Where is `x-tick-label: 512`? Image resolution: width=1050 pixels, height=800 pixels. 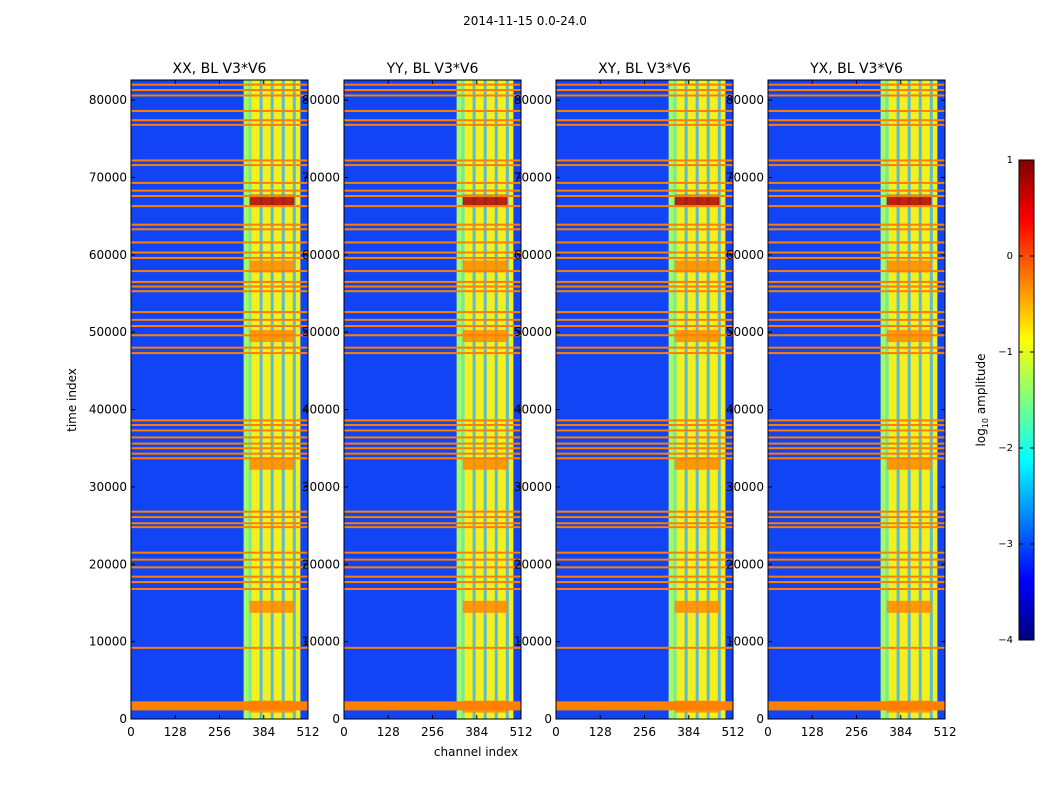
x-tick-label: 512 is located at coordinates (308, 732).